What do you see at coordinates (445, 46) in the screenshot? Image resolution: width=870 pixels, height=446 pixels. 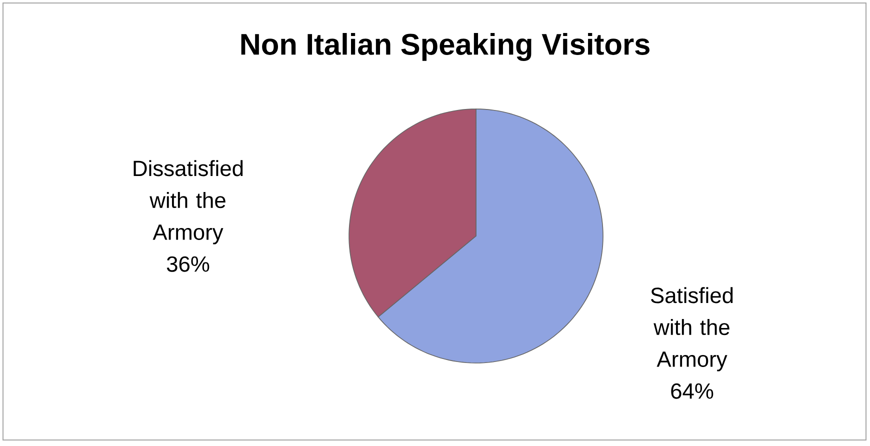 I see `chart-title: Non Italian Speaking Visitors` at bounding box center [445, 46].